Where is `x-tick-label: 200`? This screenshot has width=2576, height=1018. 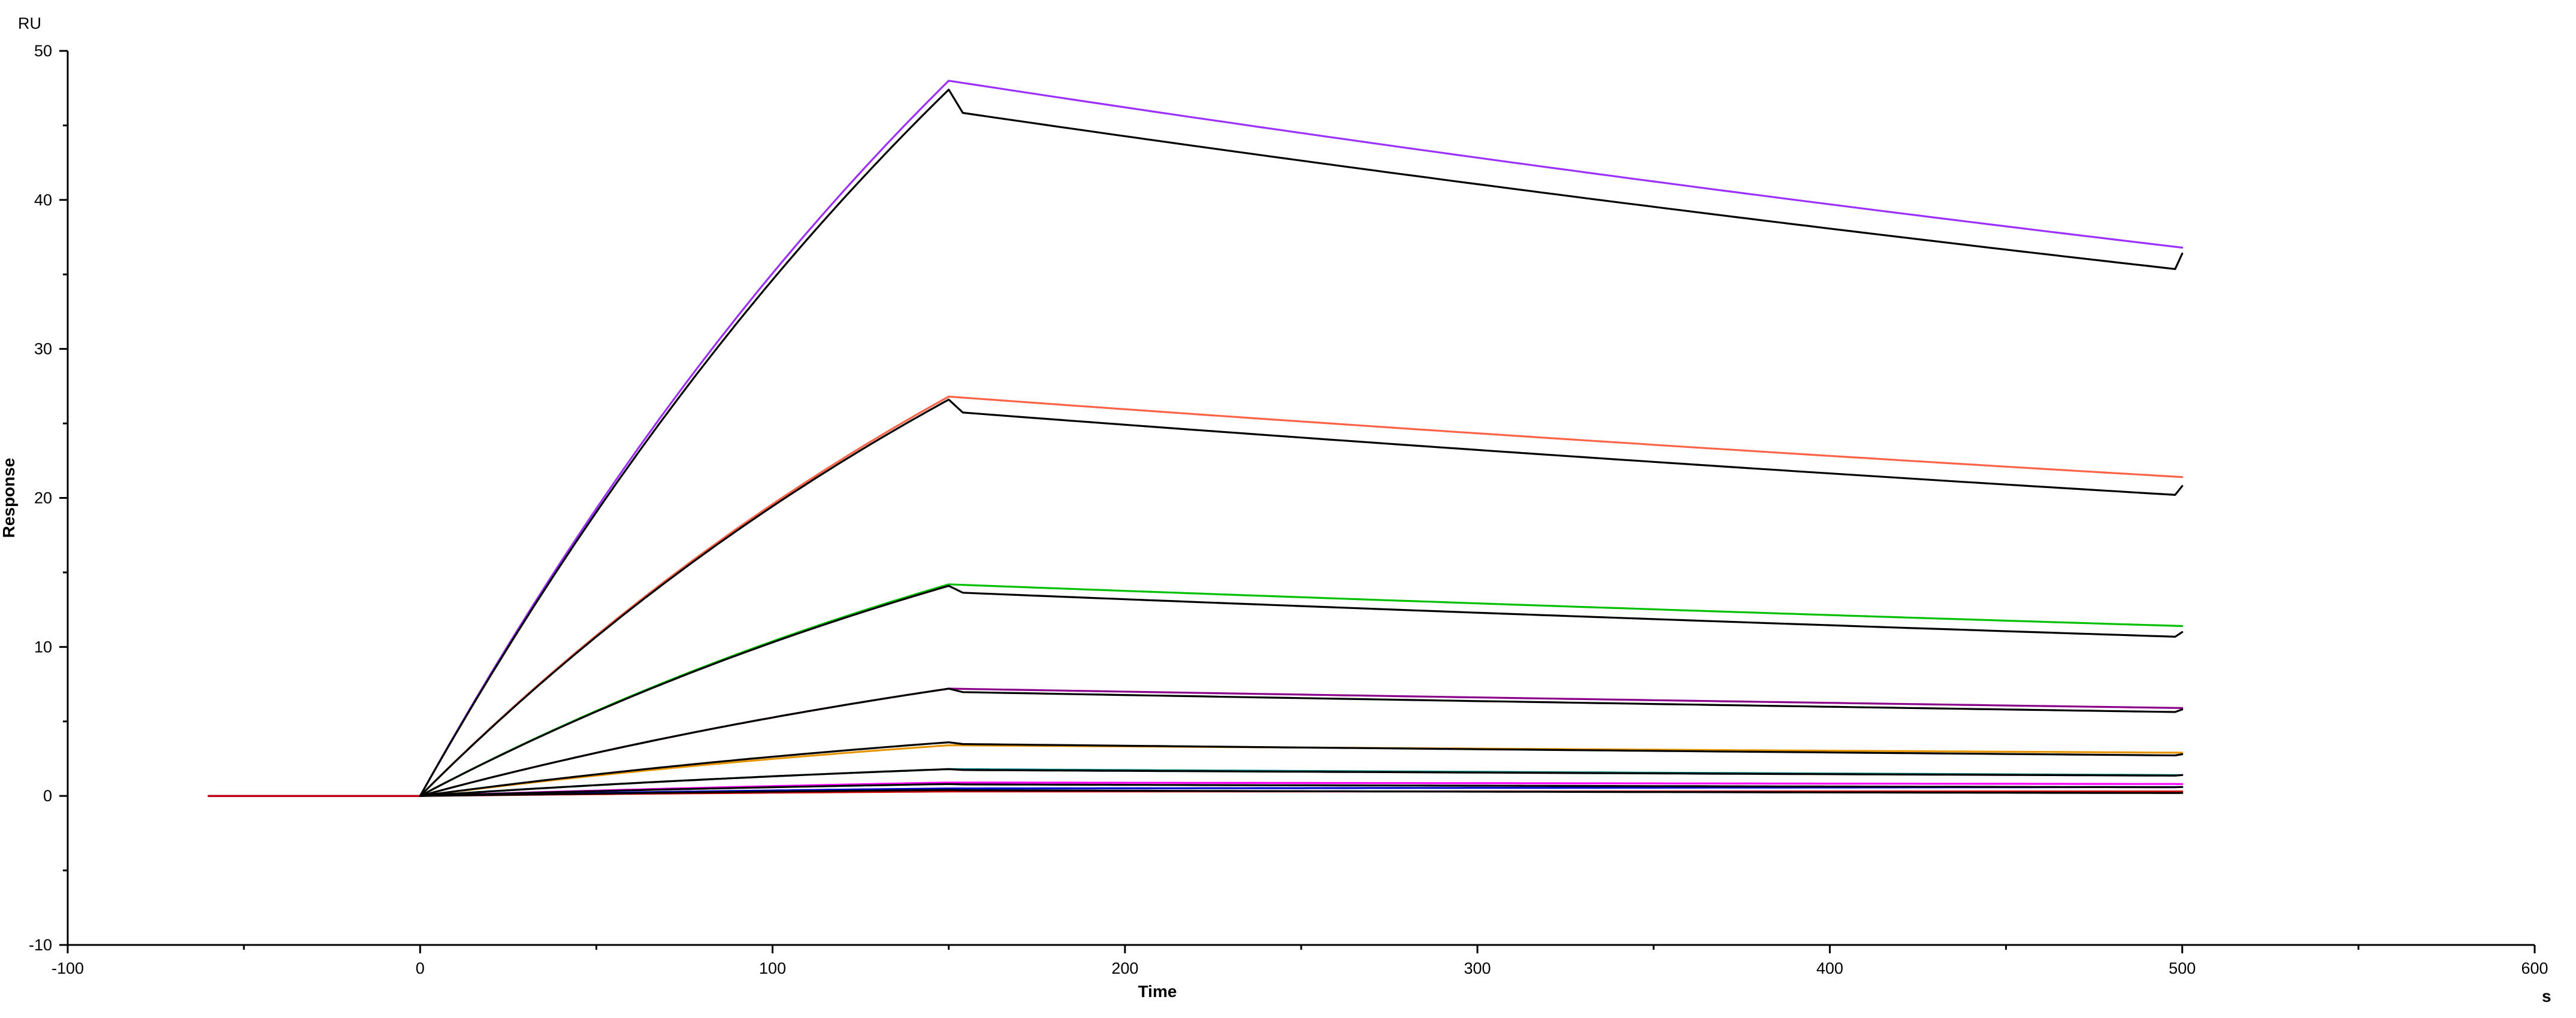 x-tick-label: 200 is located at coordinates (1124, 968).